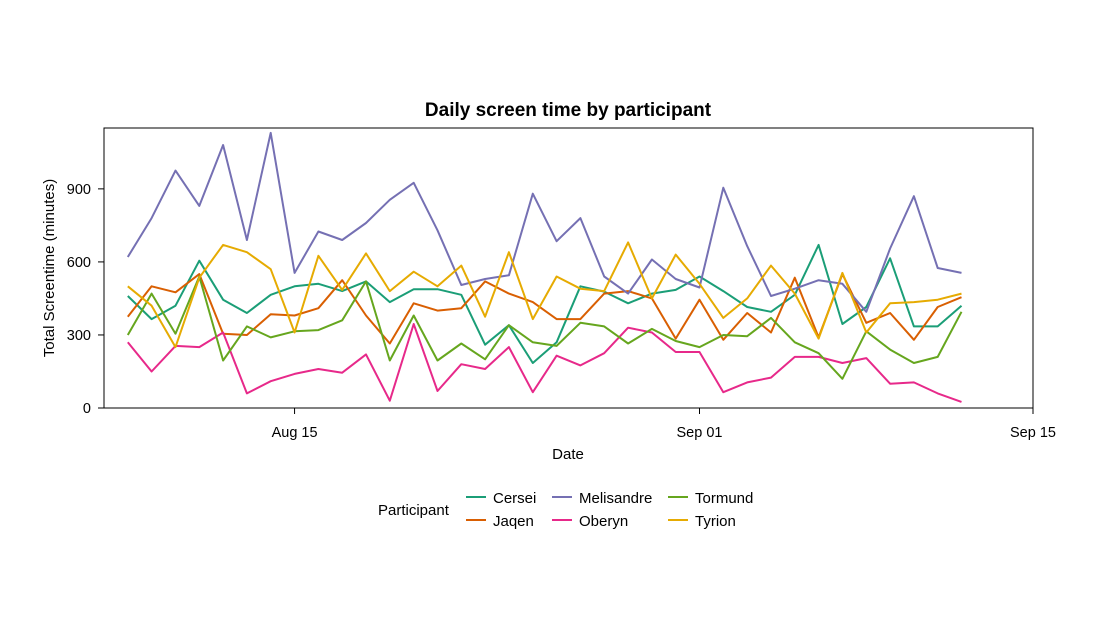 The height and width of the screenshot is (618, 1112). Describe the element at coordinates (514, 498) in the screenshot. I see `legend-label-cersei: Cersei` at that location.